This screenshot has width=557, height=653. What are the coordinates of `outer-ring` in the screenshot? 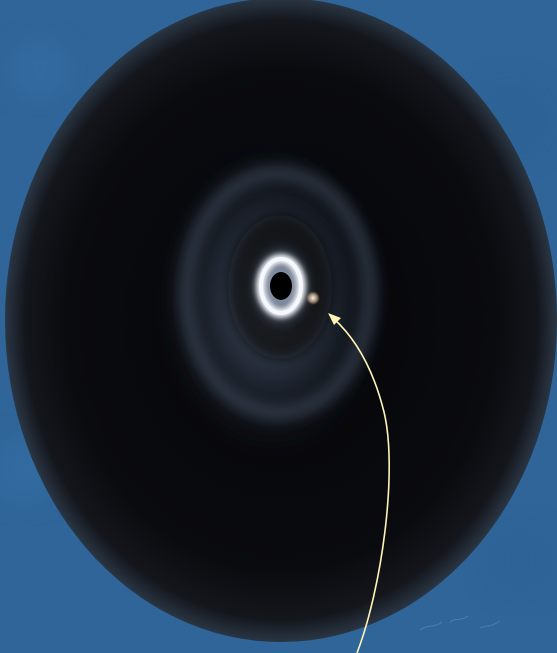 It's located at (278, 293).